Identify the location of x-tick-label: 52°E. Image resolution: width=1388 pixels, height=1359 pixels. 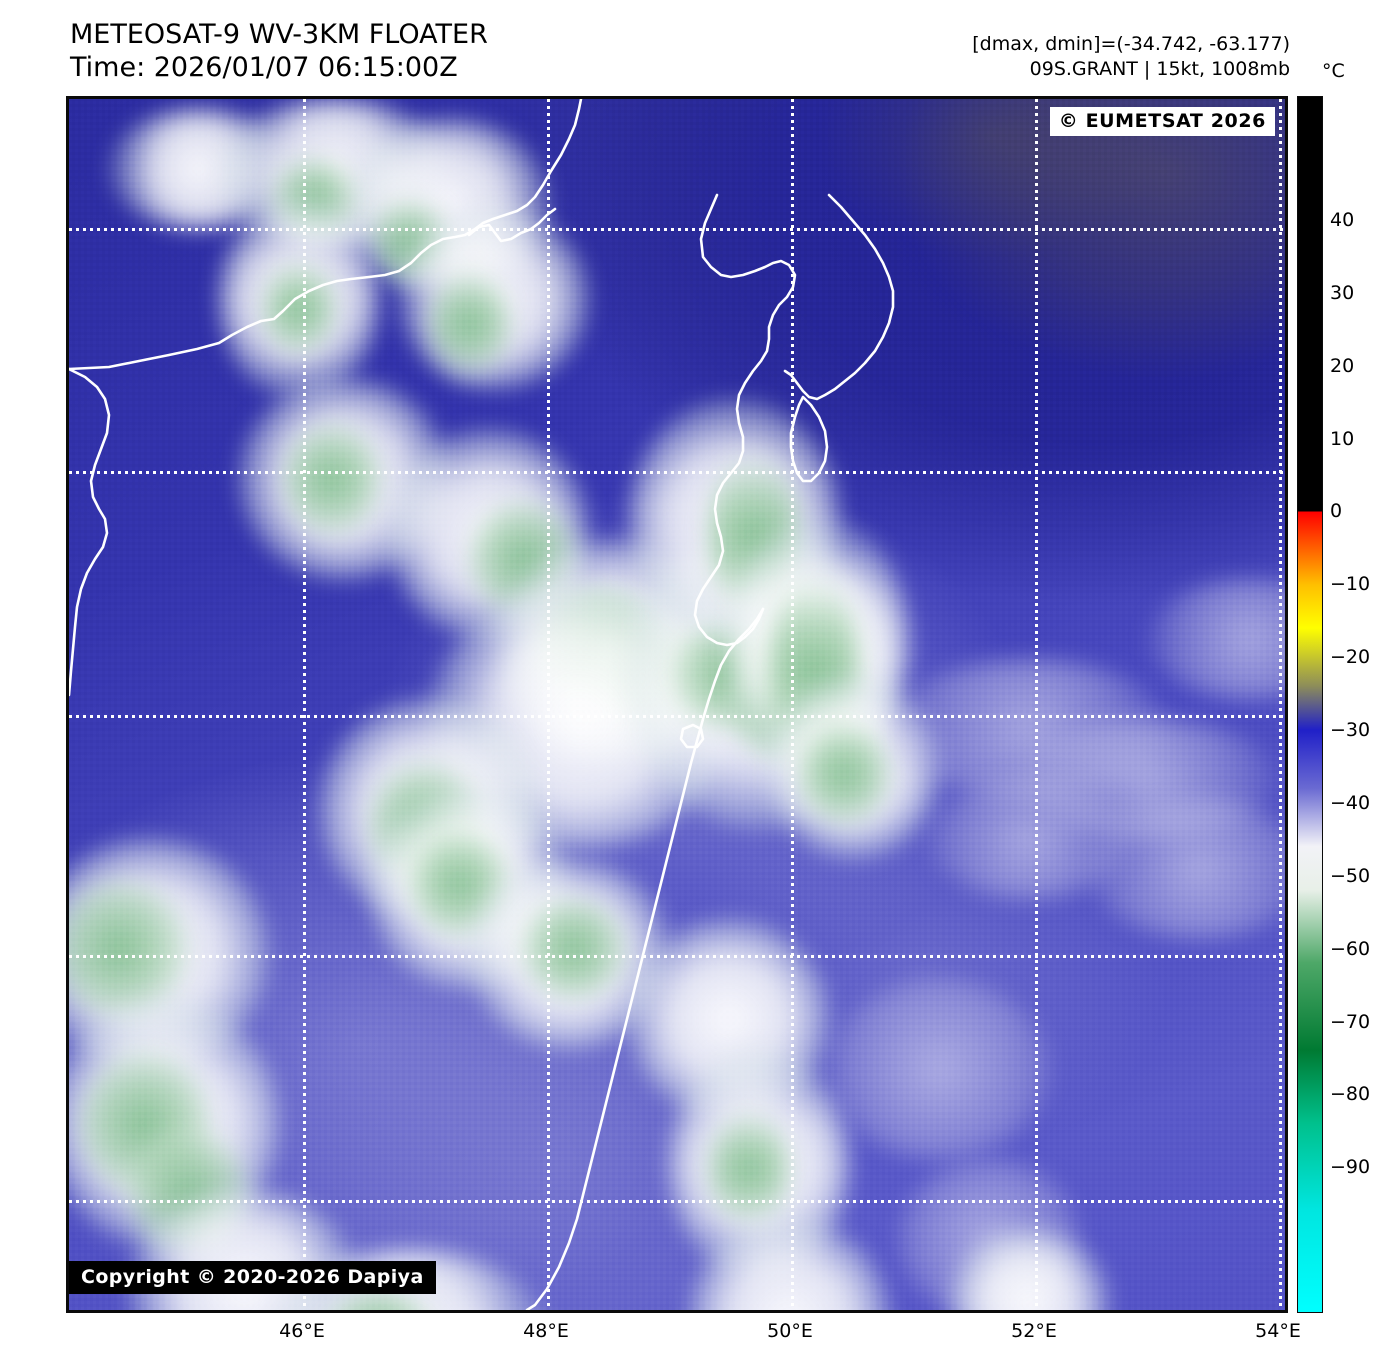
(1034, 1331).